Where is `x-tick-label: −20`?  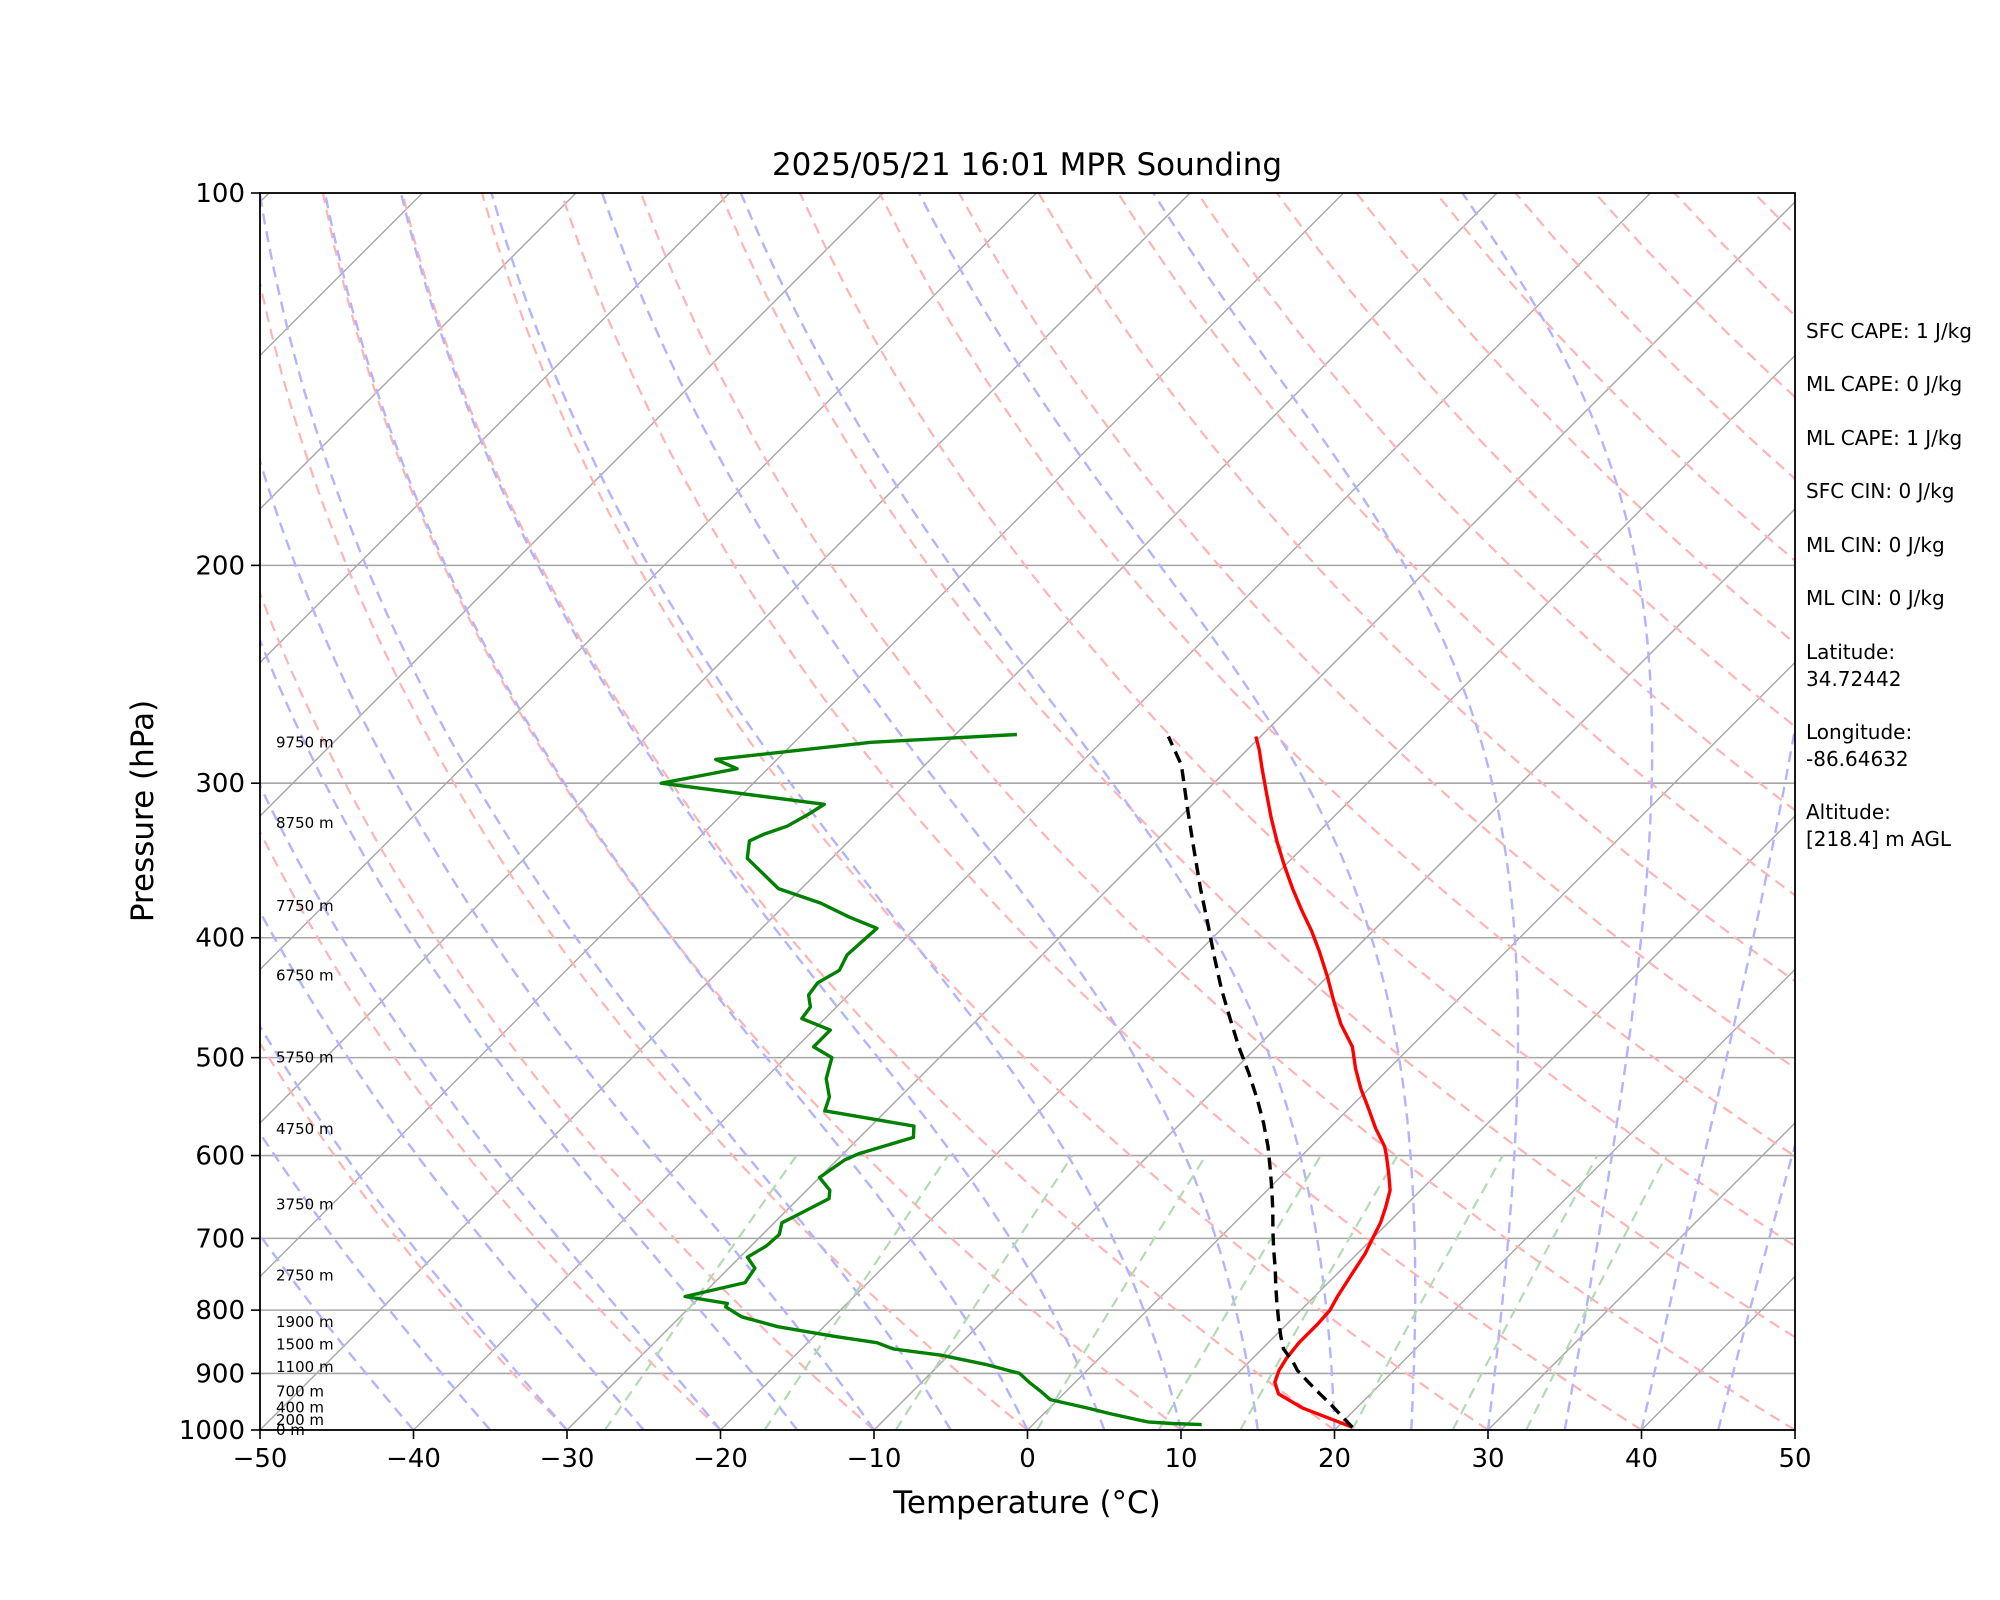
x-tick-label: −20 is located at coordinates (720, 1459).